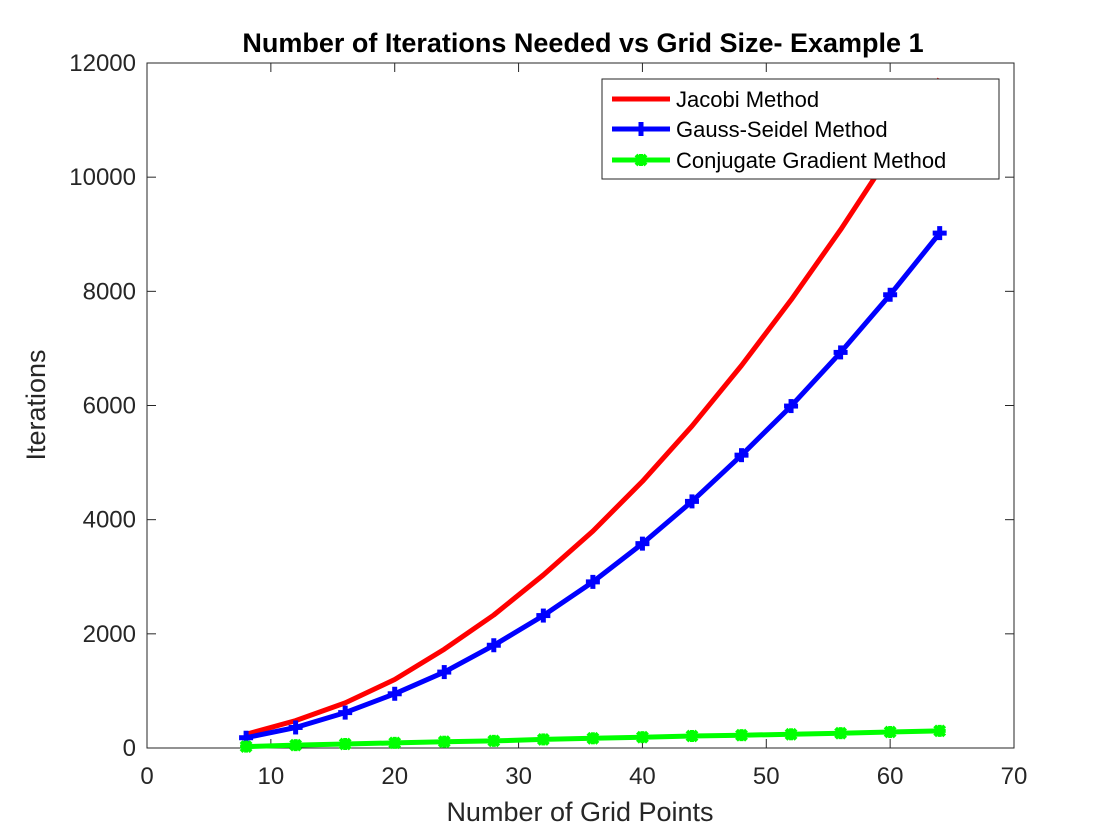 The height and width of the screenshot is (840, 1120). I want to click on legend-label: Gauss-Seidel Method, so click(782, 129).